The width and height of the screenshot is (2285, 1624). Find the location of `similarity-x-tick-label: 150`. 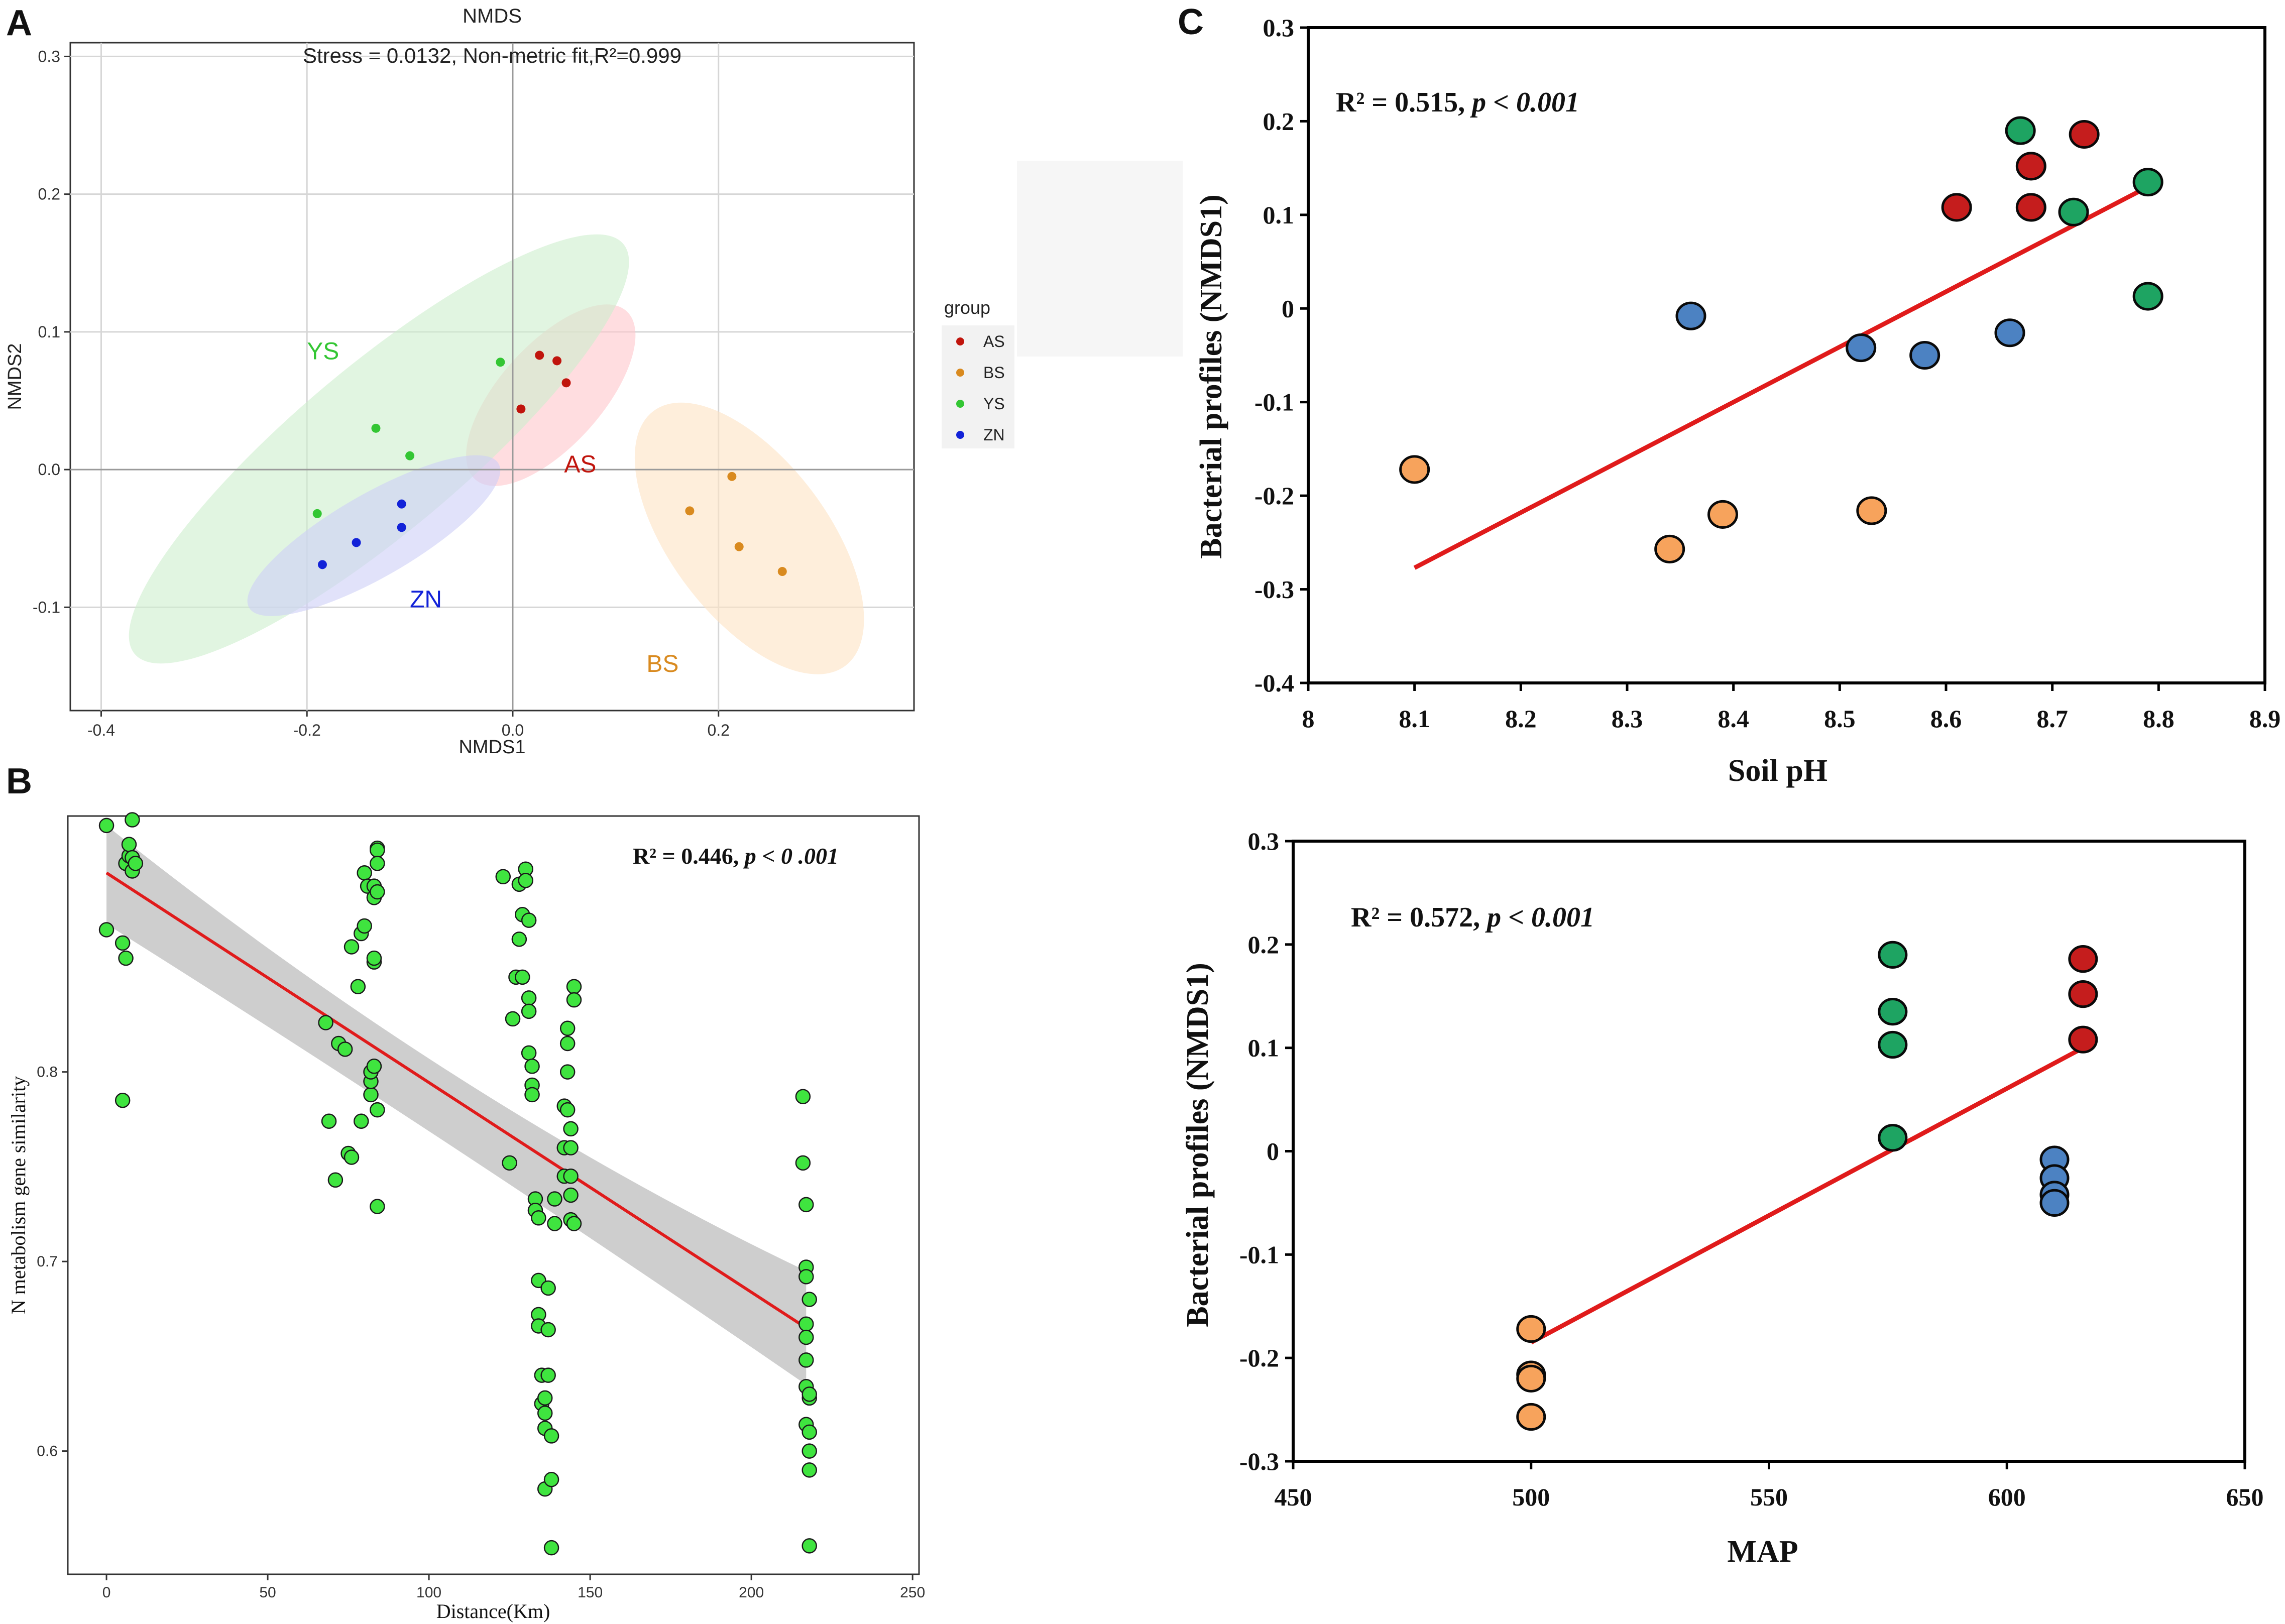

similarity-x-tick-label: 150 is located at coordinates (590, 1592).